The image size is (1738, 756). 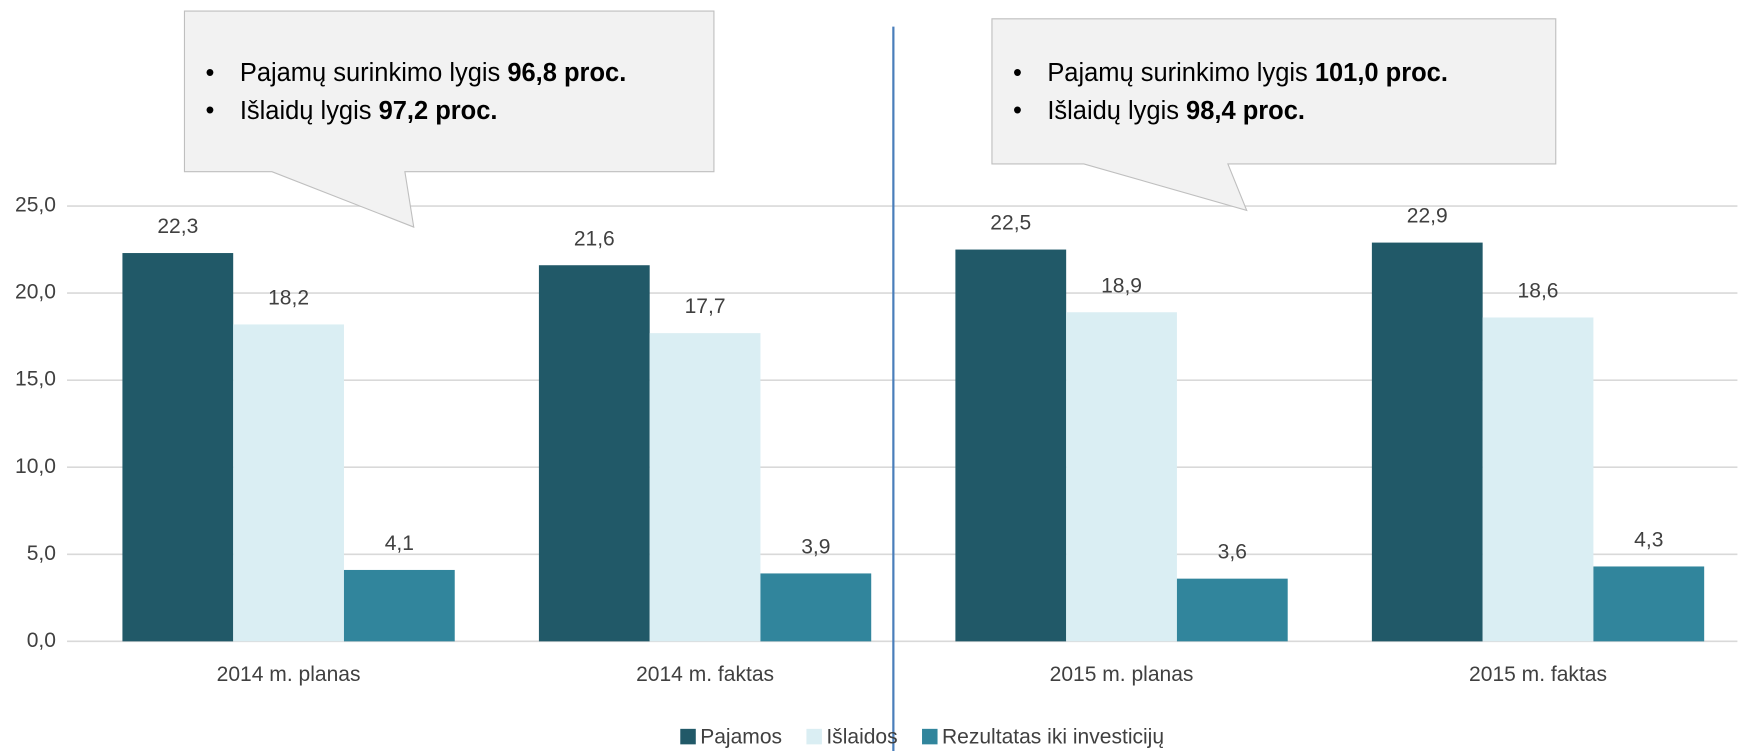 I want to click on legend-item: Rezultatas iki investicijų, so click(x=1043, y=736).